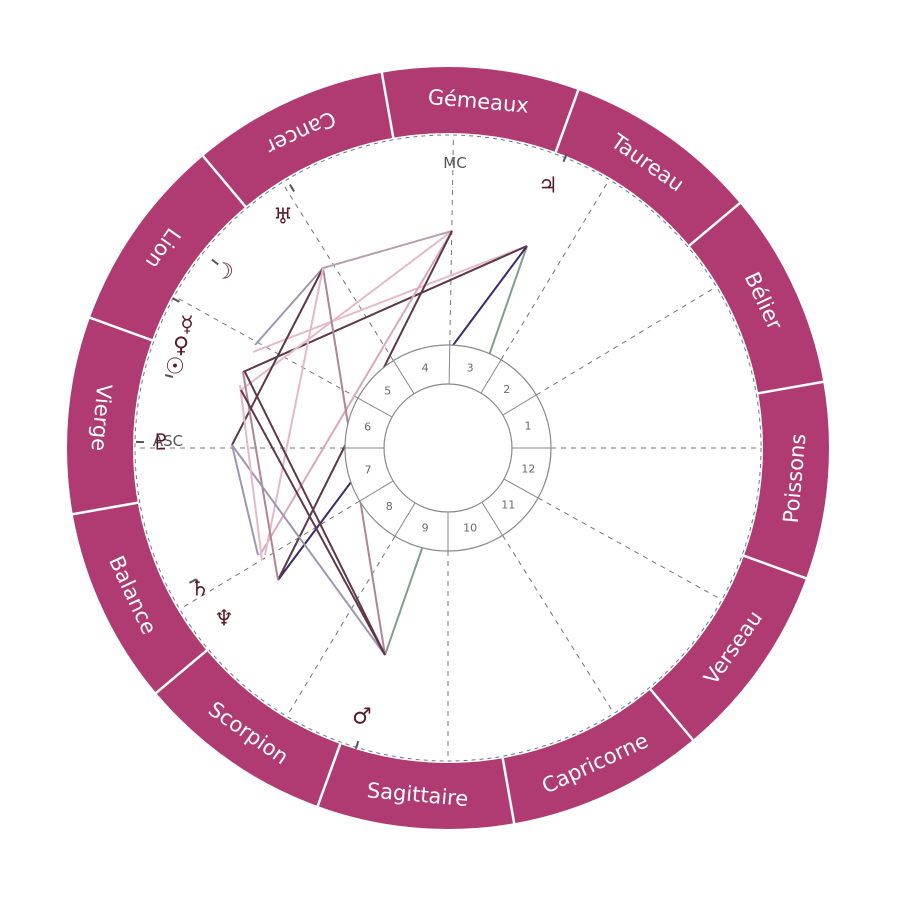  Describe the element at coordinates (367, 427) in the screenshot. I see `house-number: 6` at that location.